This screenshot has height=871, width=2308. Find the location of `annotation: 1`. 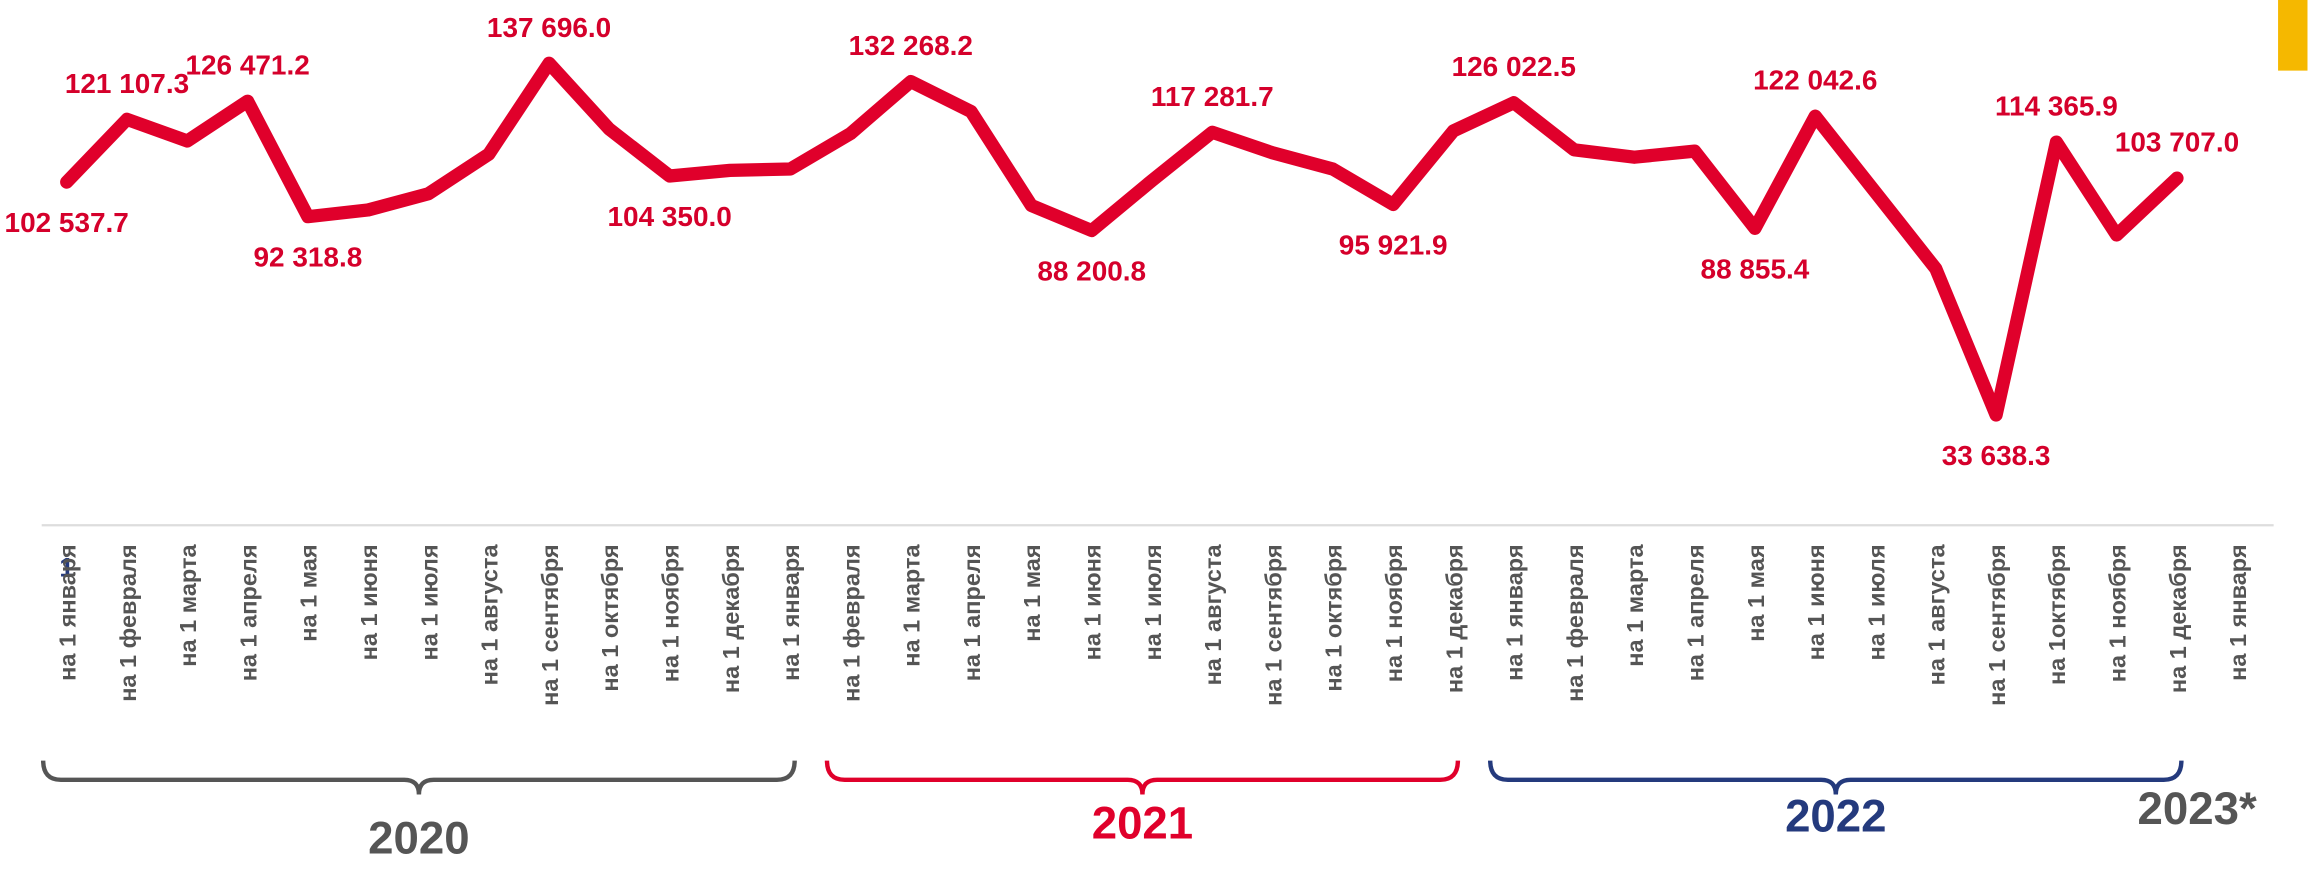

annotation: 1 is located at coordinates (66, 568).